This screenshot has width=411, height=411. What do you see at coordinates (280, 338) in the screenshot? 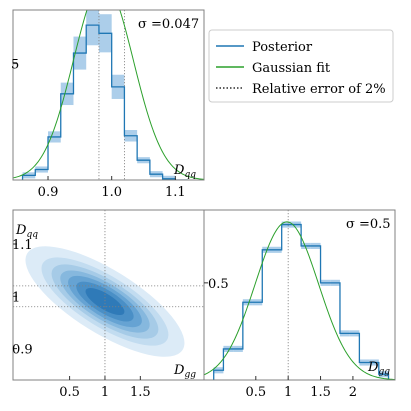
I see `gg-axes: 0.5 1 1.5 2 0.5` at bounding box center [280, 338].